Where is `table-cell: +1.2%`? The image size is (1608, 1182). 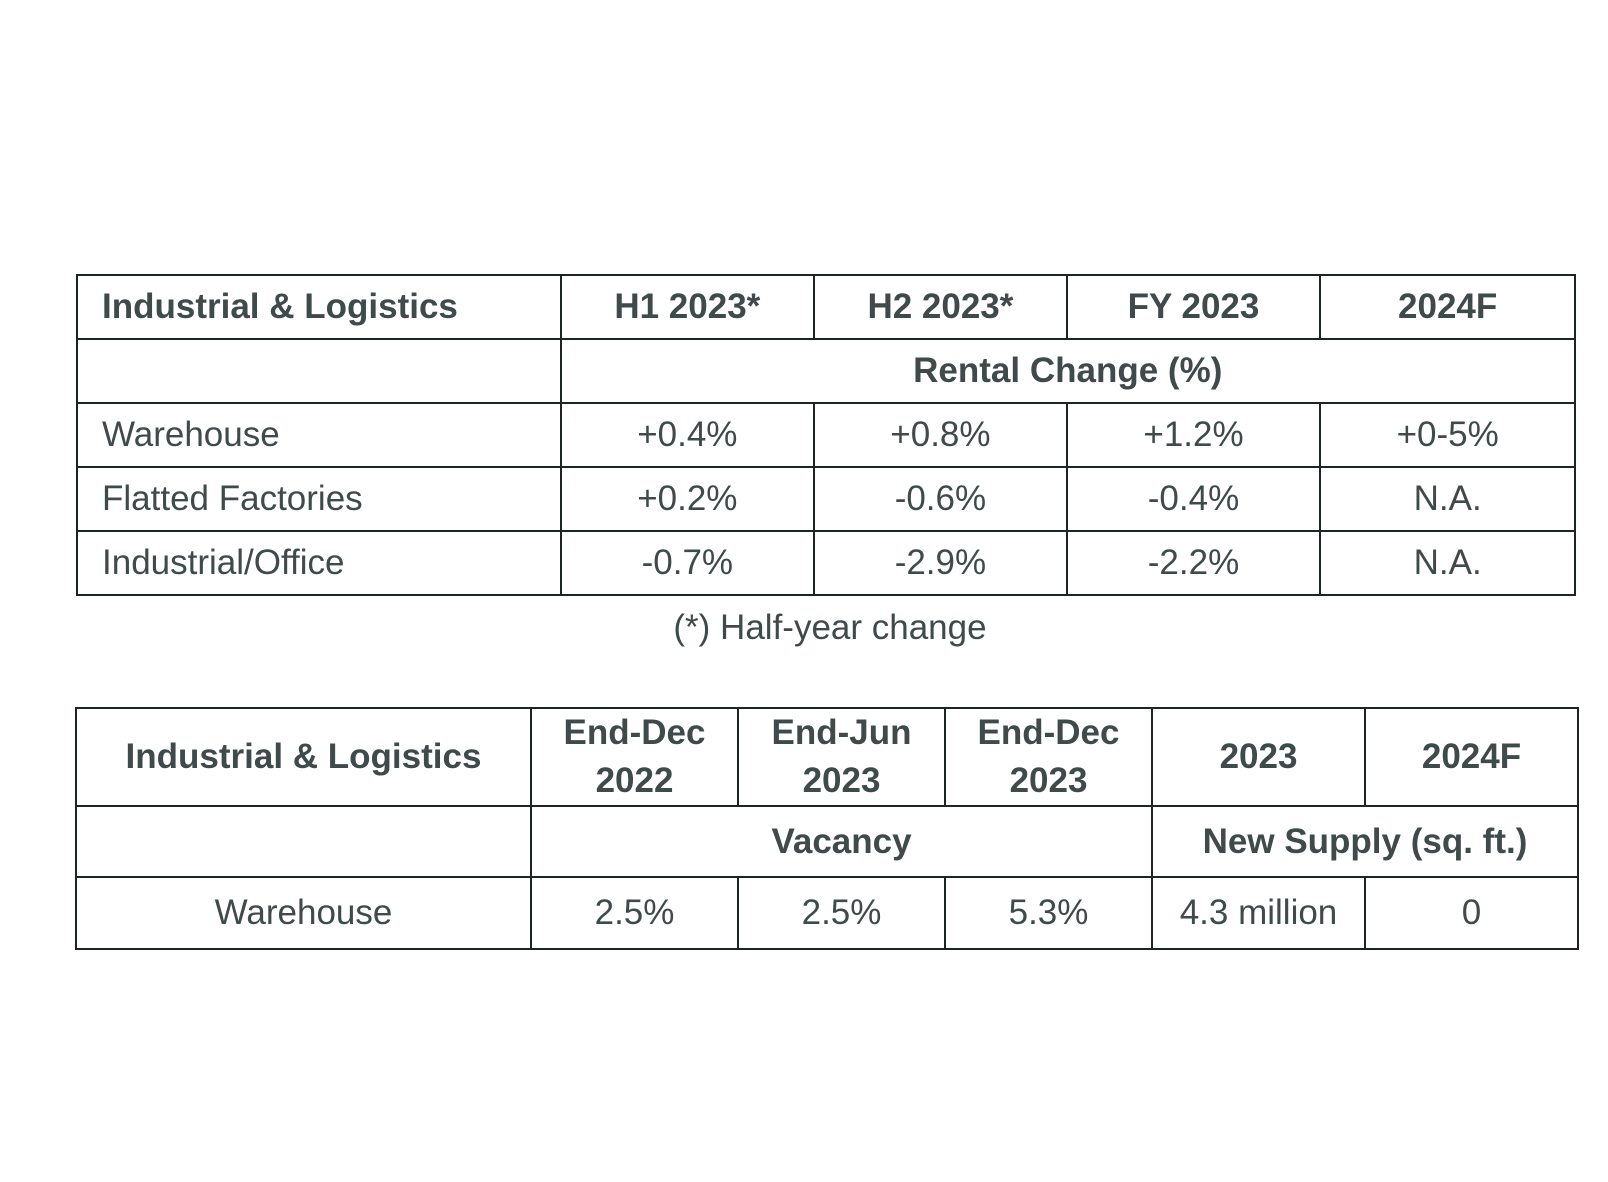 table-cell: +1.2% is located at coordinates (1193, 435).